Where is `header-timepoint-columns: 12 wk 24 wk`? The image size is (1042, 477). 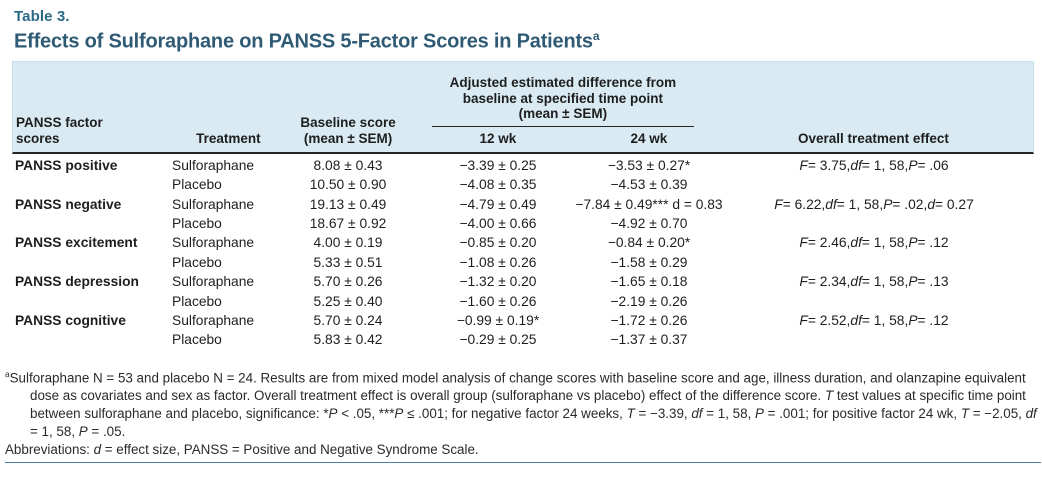 header-timepoint-columns: 12 wk 24 wk is located at coordinates (563, 139).